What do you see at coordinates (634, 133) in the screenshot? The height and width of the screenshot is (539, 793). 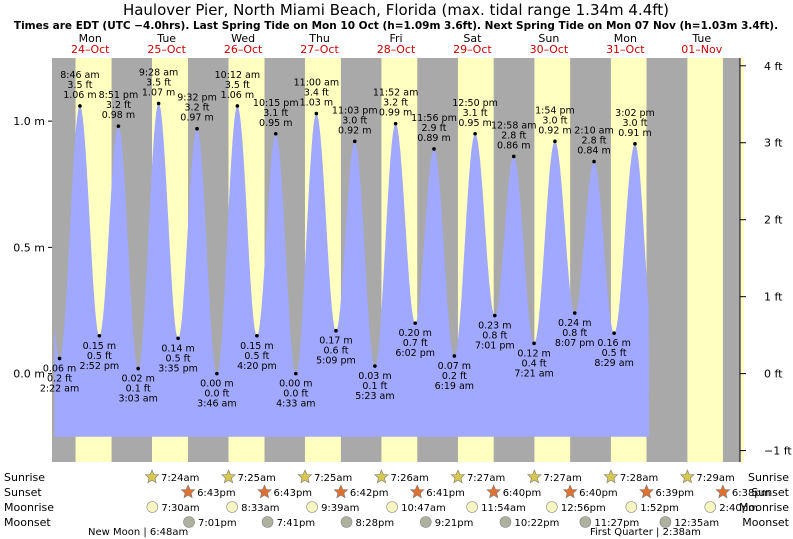 I see `tide-m-label: 0.91 m` at bounding box center [634, 133].